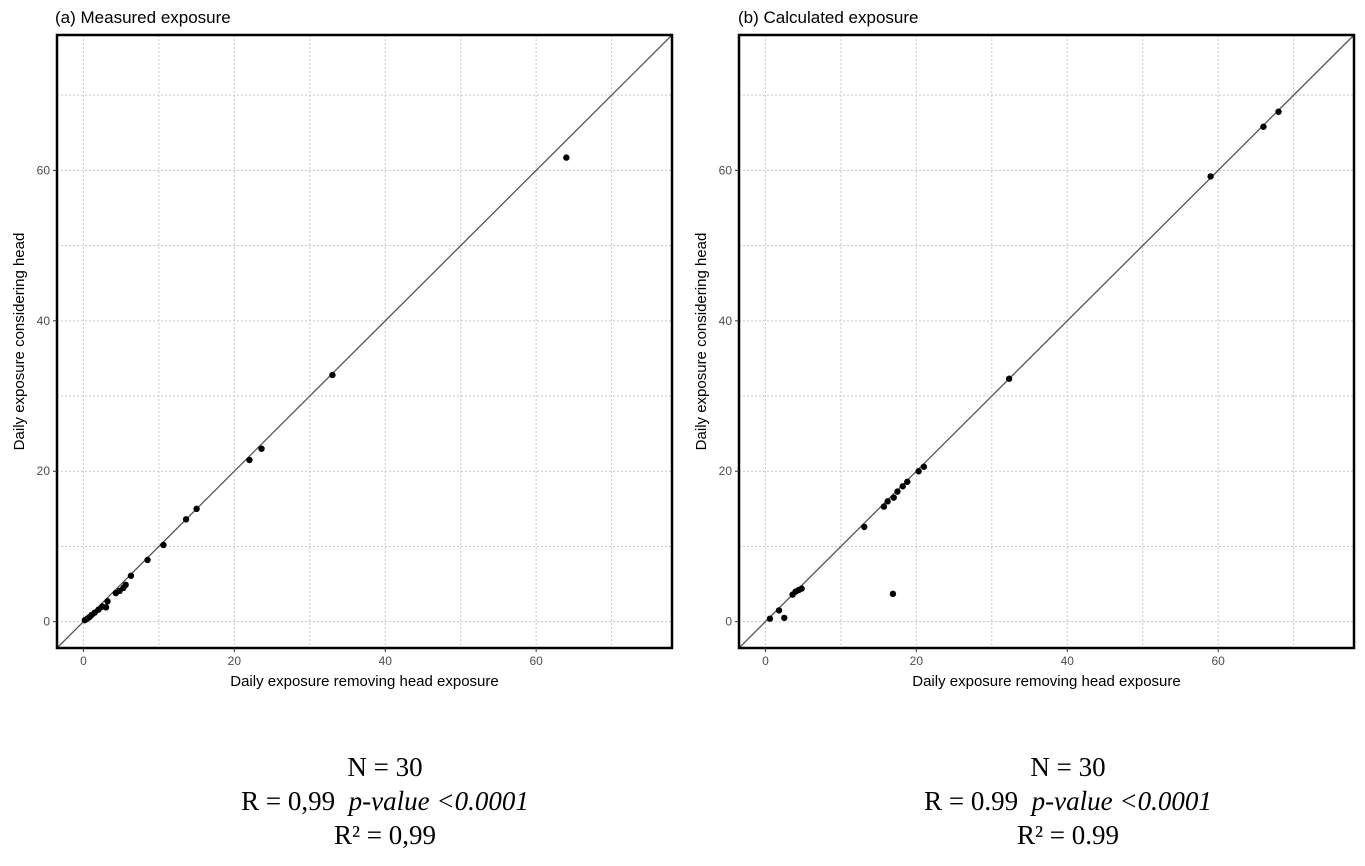  I want to click on panel-b-title: (b) Calculated exposure, so click(828, 17).